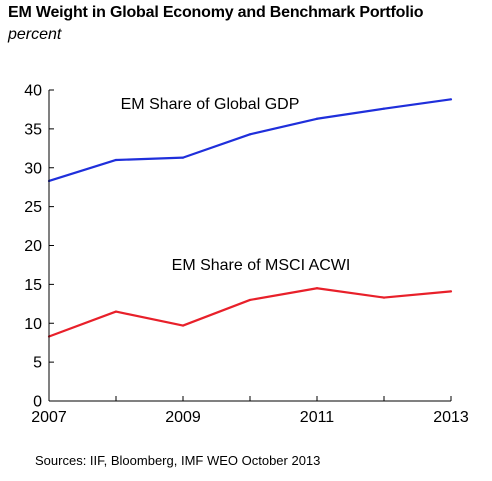 The height and width of the screenshot is (481, 492). I want to click on y-tick-label: 5, so click(37, 363).